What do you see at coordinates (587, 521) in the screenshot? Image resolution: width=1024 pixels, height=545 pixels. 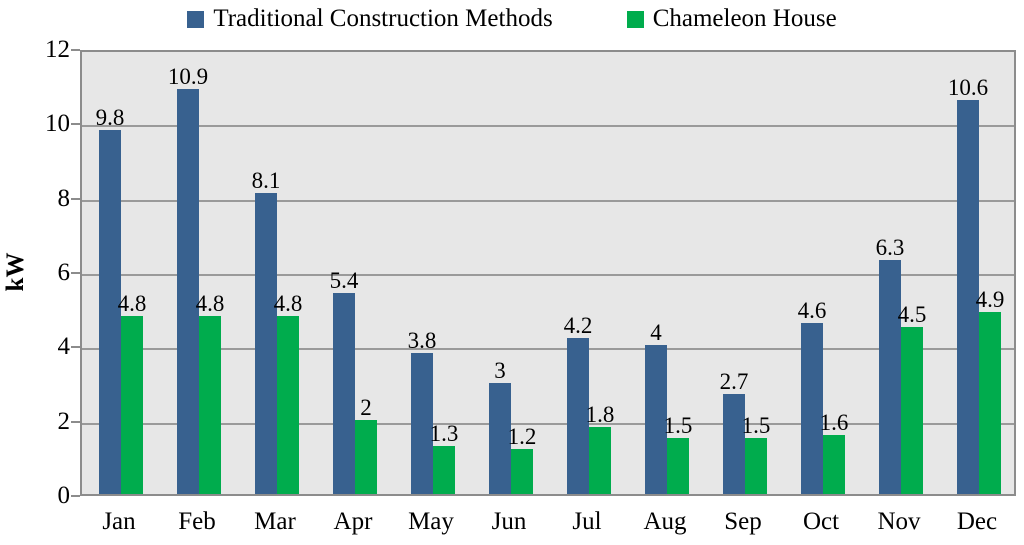 I see `x-axis-label: Jul` at bounding box center [587, 521].